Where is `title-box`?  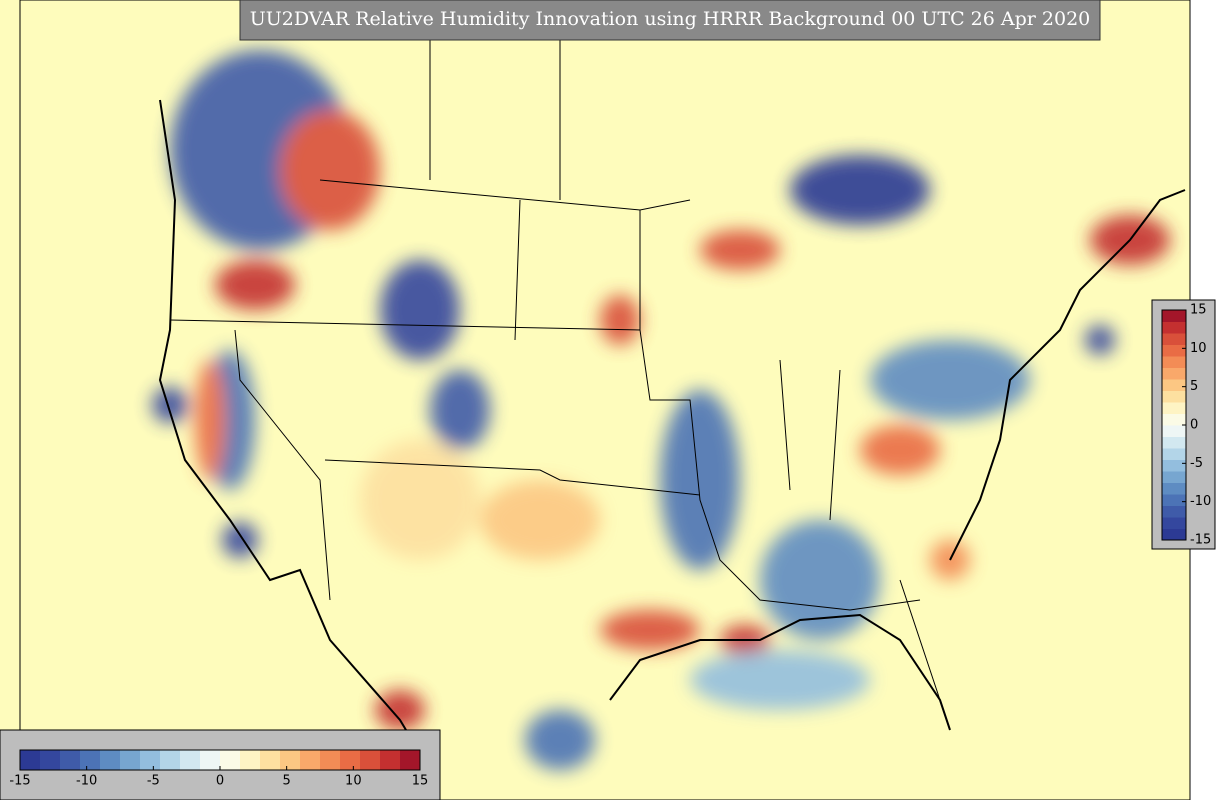 title-box is located at coordinates (670, 20).